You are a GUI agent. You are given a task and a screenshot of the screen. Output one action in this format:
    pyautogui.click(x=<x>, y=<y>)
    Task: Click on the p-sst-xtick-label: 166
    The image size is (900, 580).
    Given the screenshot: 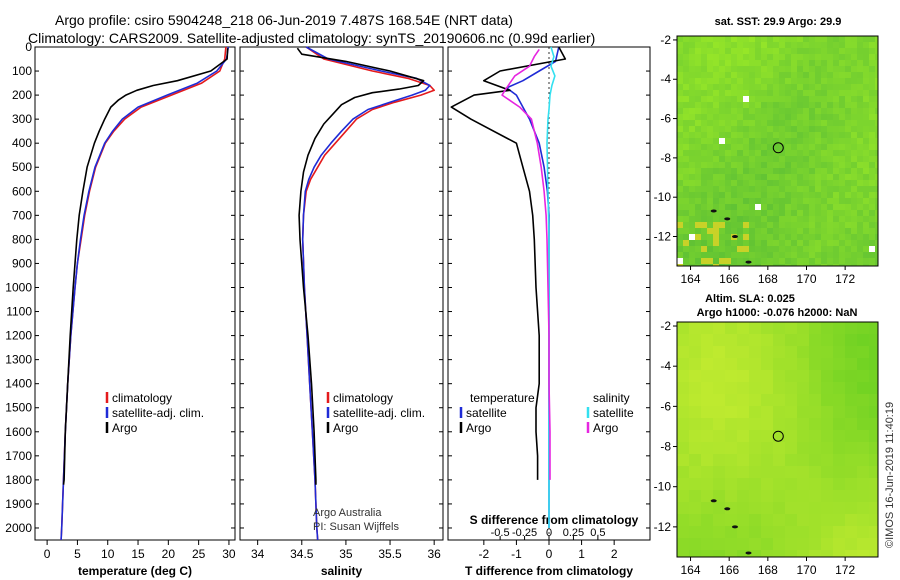 What is the action you would take?
    pyautogui.click(x=729, y=279)
    